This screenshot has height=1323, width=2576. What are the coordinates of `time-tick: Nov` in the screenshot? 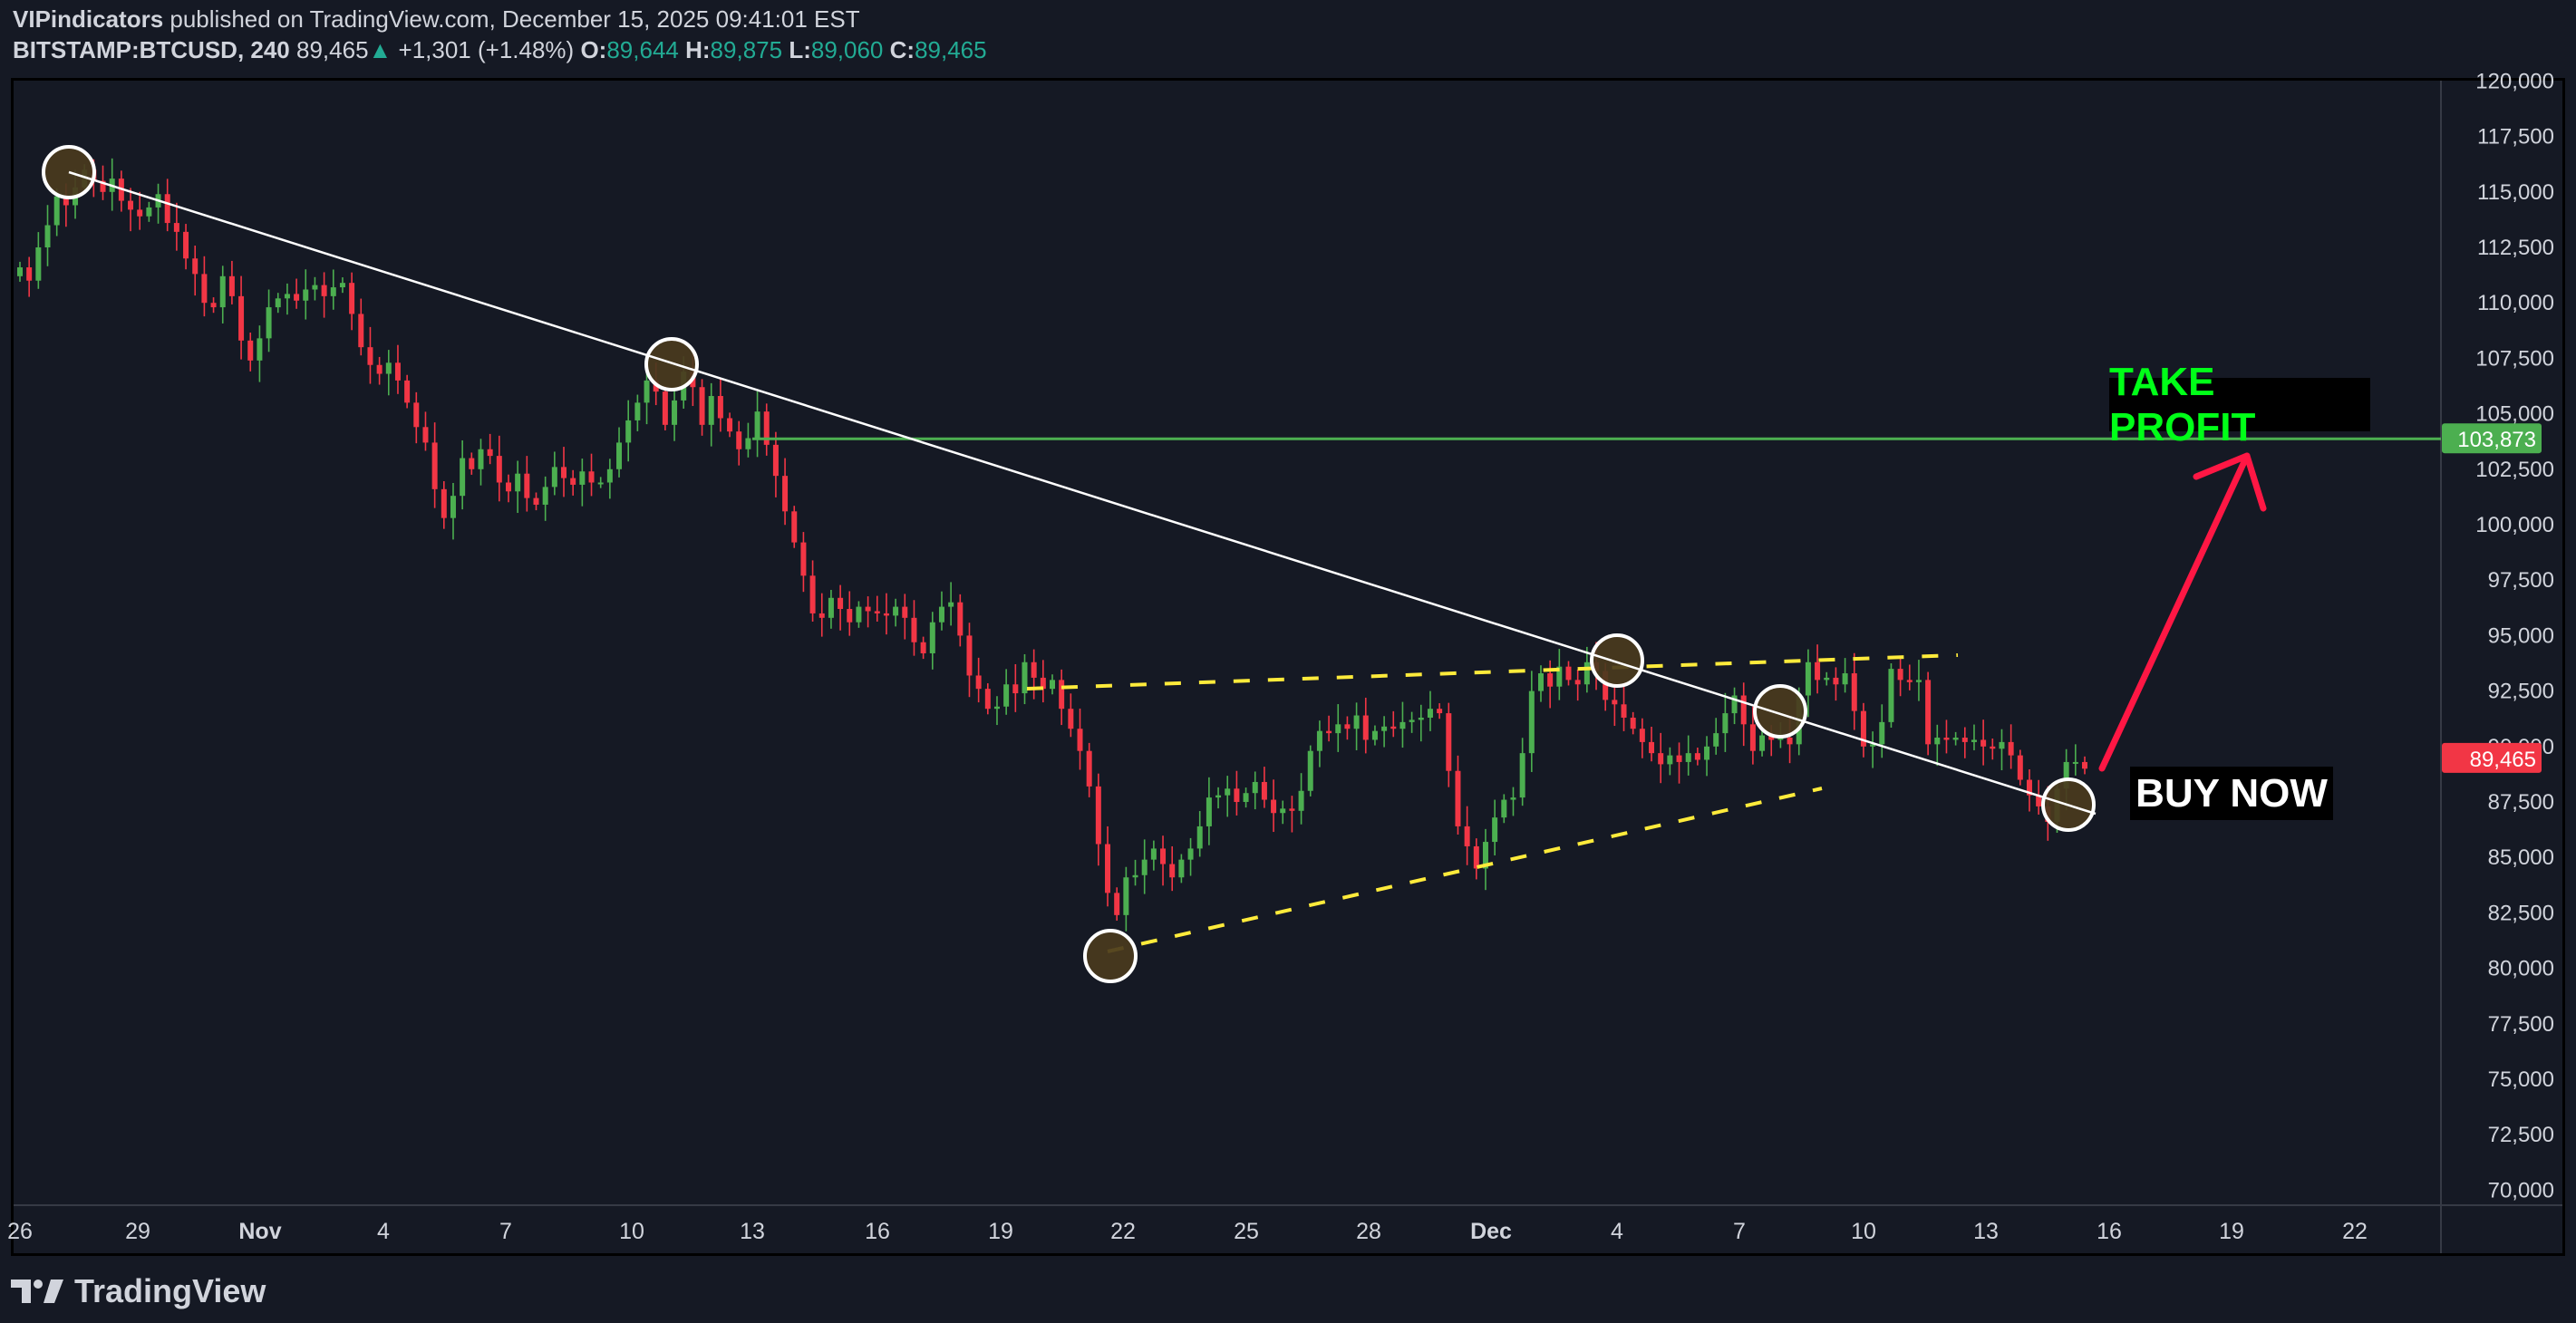 It's located at (259, 1231).